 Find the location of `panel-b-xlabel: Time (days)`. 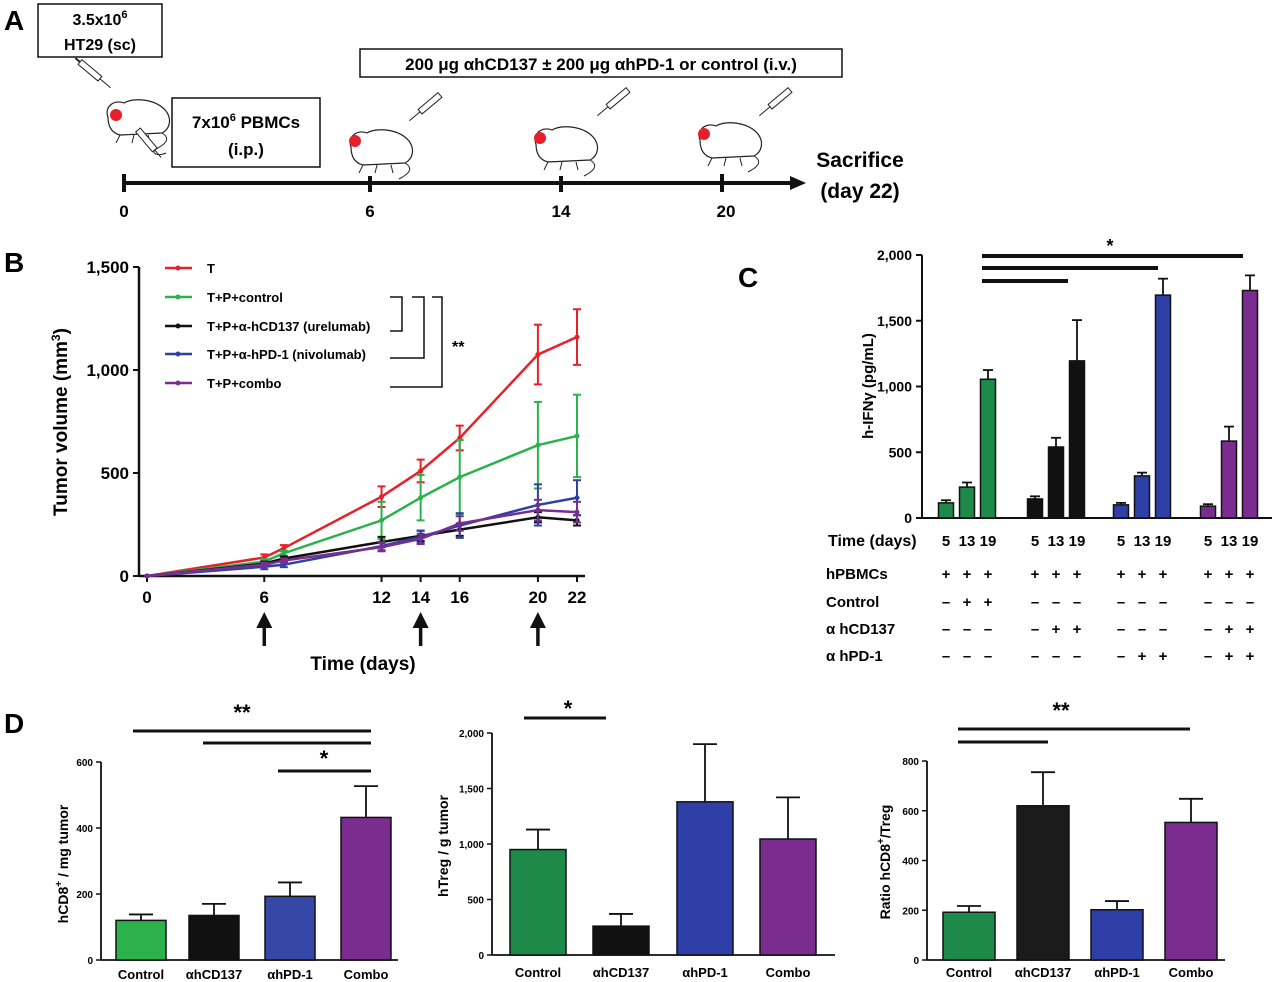

panel-b-xlabel: Time (days) is located at coordinates (362, 664).